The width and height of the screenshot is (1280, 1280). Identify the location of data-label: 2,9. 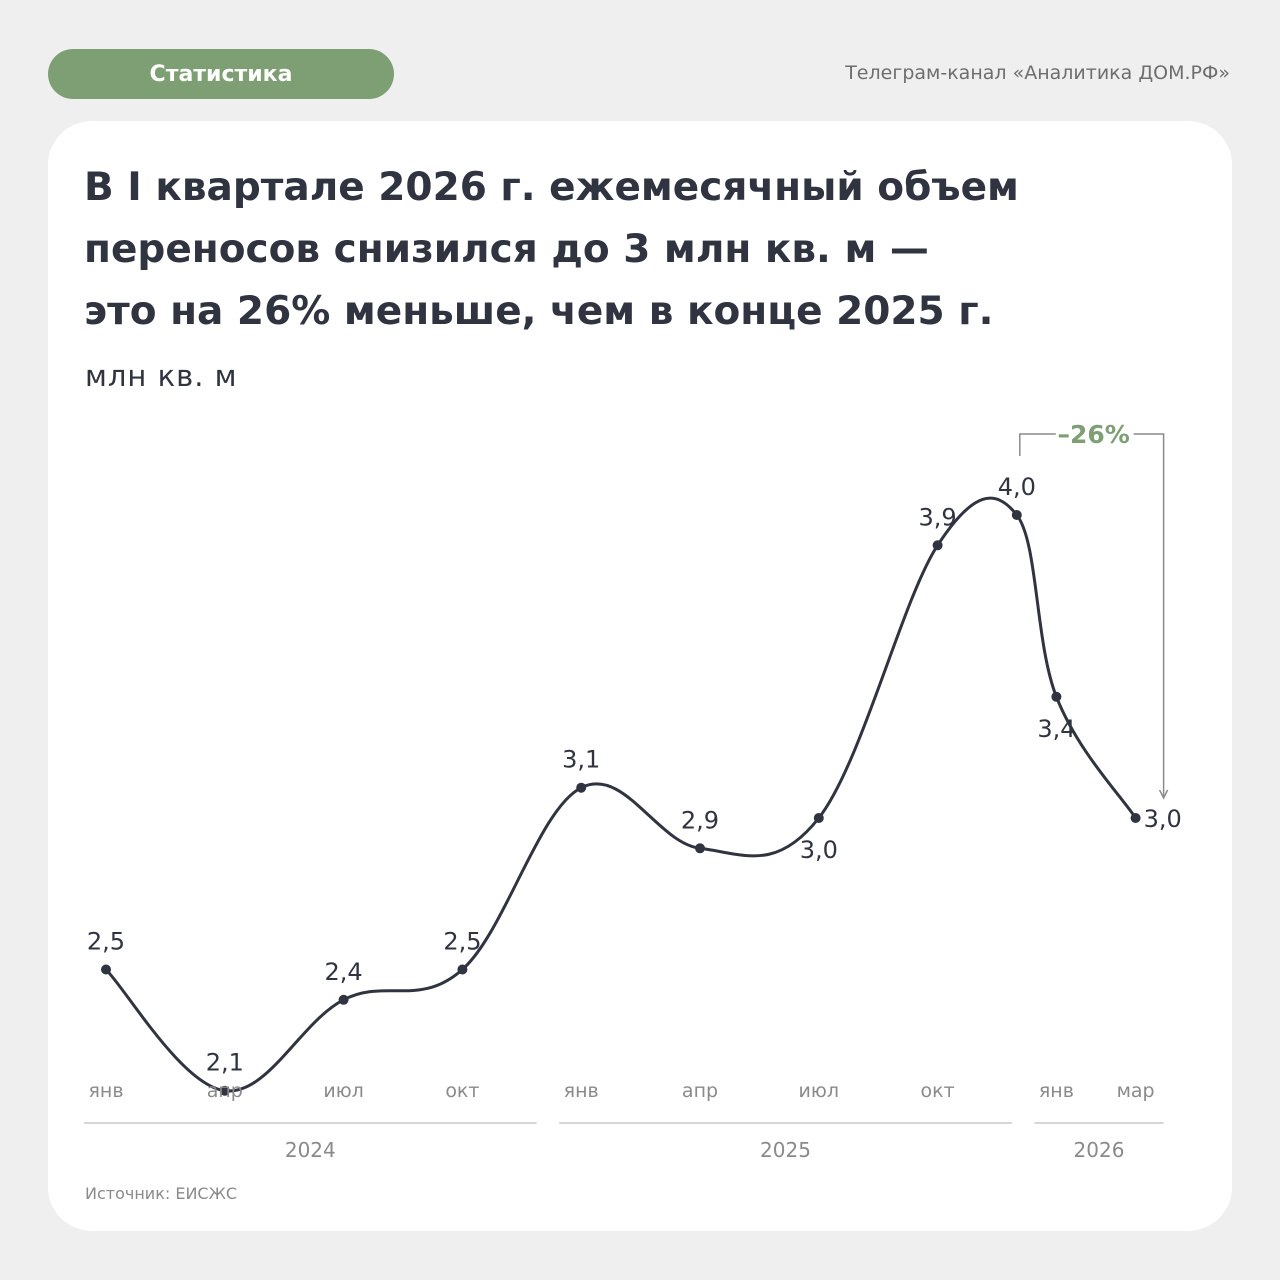
(700, 820).